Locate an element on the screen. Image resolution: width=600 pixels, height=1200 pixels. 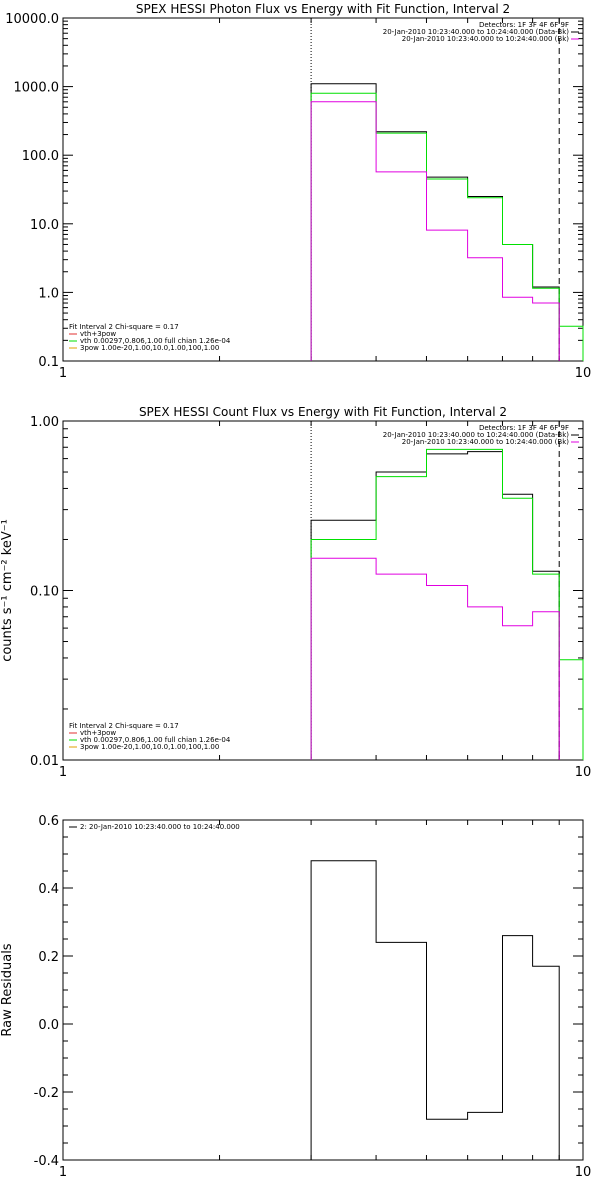
y-tick-label: 0.10 is located at coordinates (44, 592).